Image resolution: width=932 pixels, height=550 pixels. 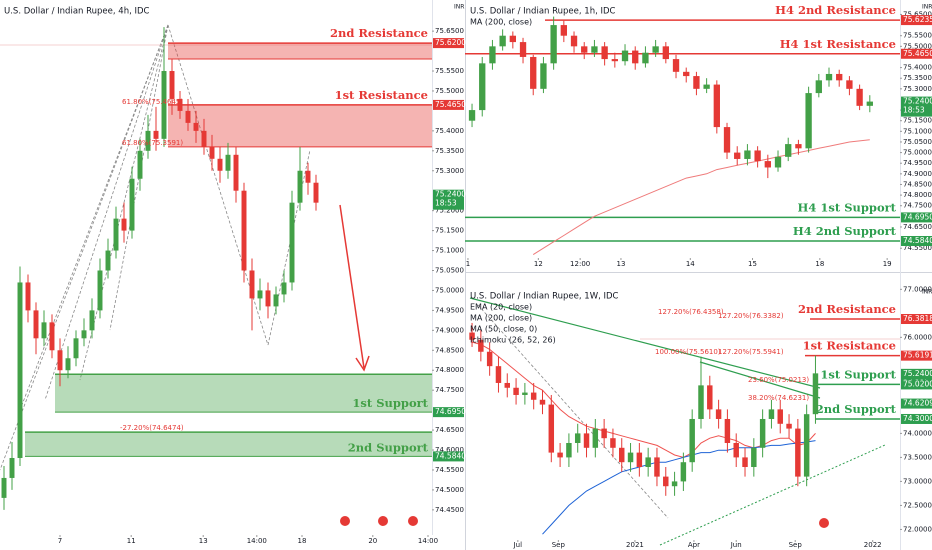 What do you see at coordinates (449, 330) in the screenshot?
I see `y-tick-label: 74.9000` at bounding box center [449, 330].